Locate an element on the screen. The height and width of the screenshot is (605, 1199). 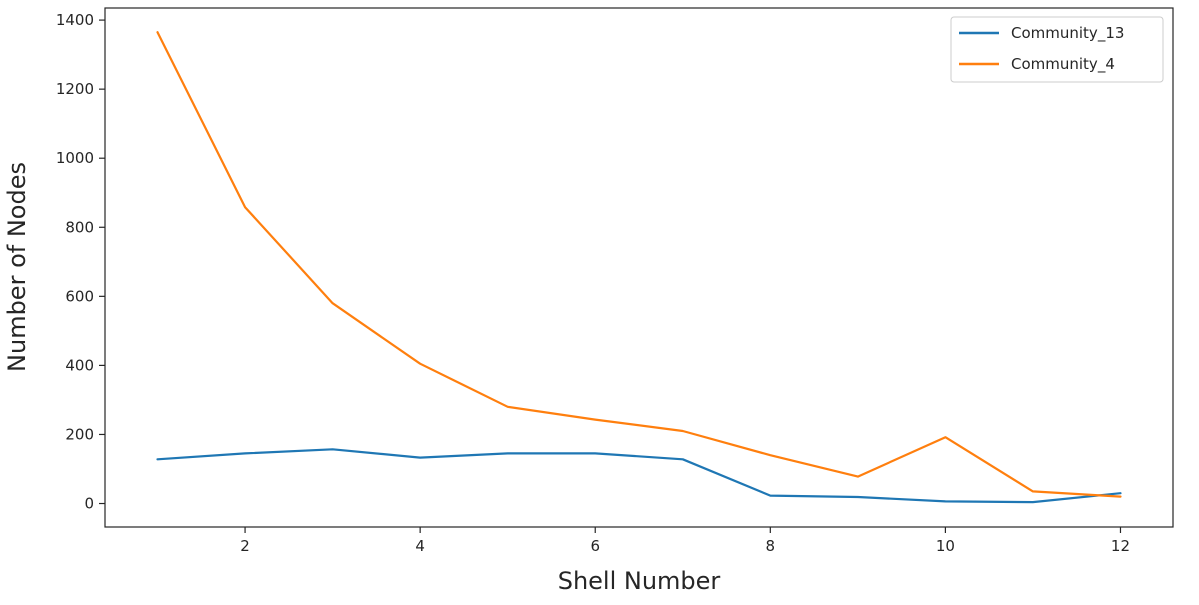
x-tick-label: 4 is located at coordinates (420, 546).